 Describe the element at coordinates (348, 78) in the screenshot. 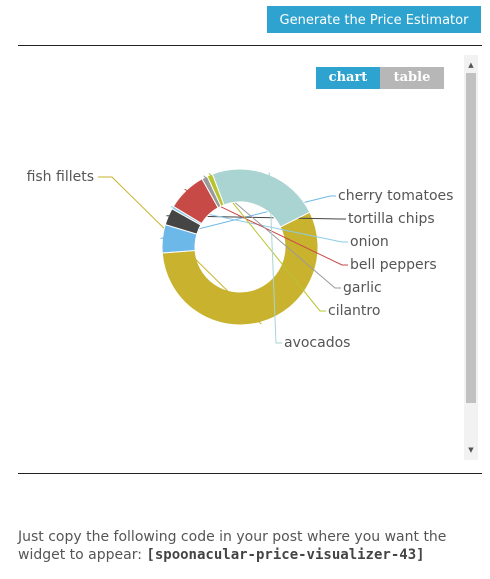

I see `tab-chart: chart` at that location.